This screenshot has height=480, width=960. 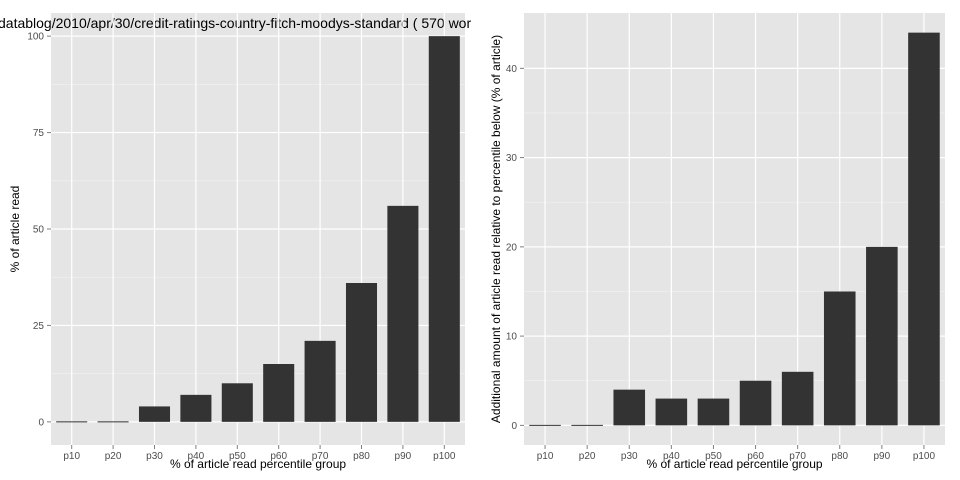 What do you see at coordinates (924, 229) in the screenshot?
I see `chart-right-bar-p100` at bounding box center [924, 229].